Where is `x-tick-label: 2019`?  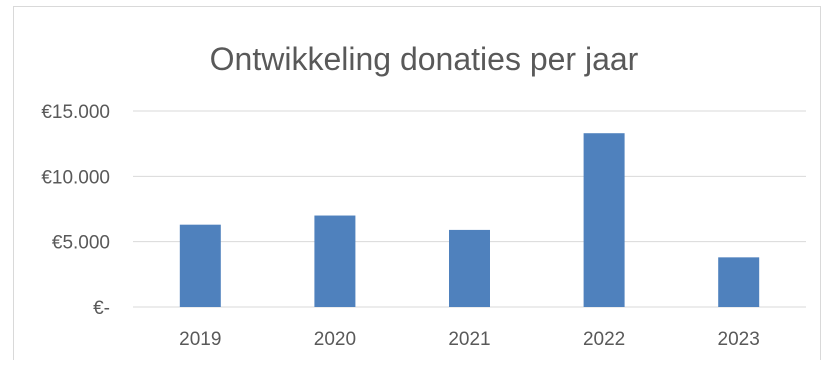 x-tick-label: 2019 is located at coordinates (200, 339).